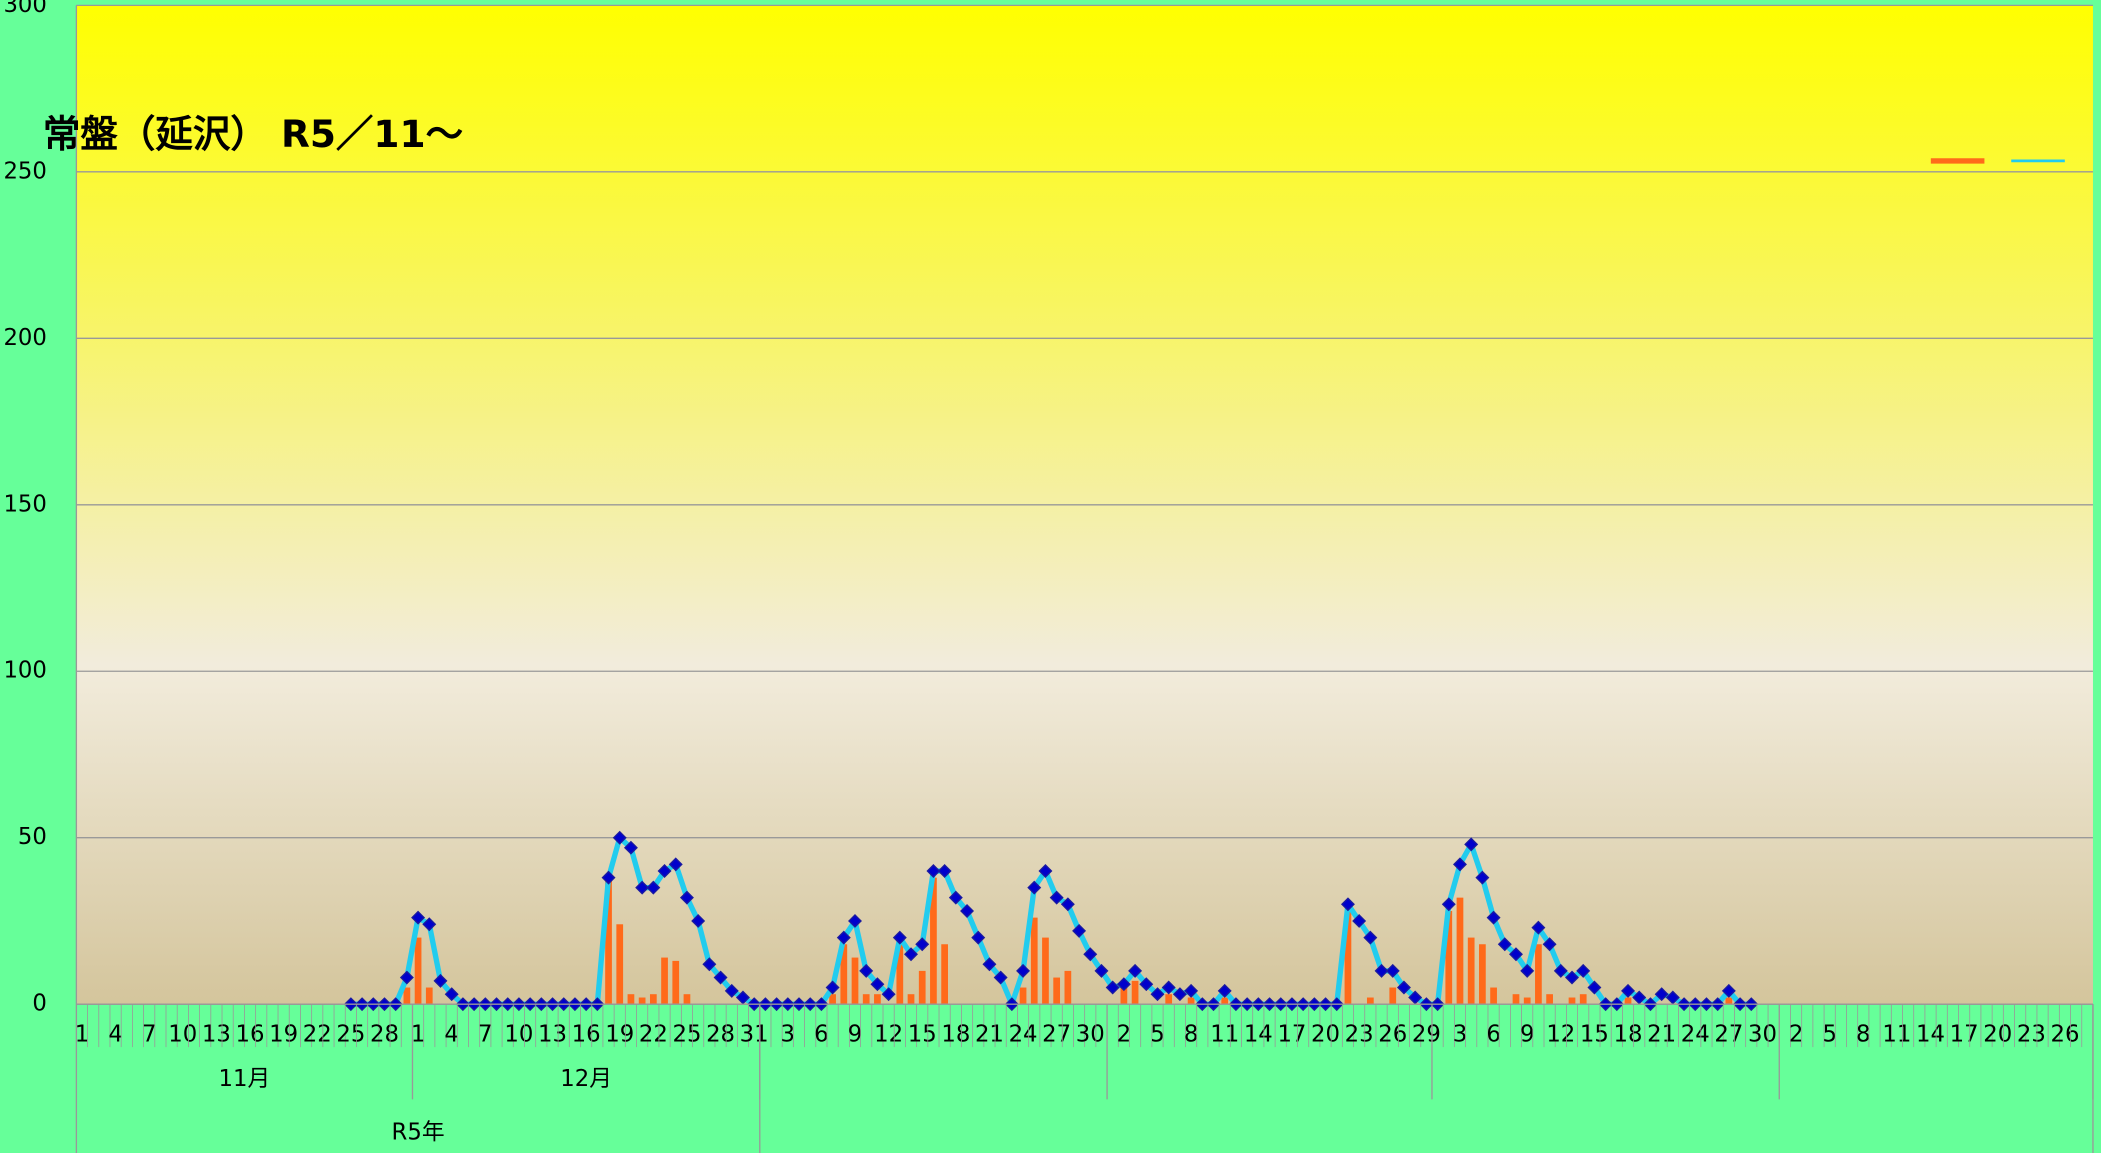 The width and height of the screenshot is (2101, 1153). Describe the element at coordinates (586, 1079) in the screenshot. I see `group-label: 12月` at that location.